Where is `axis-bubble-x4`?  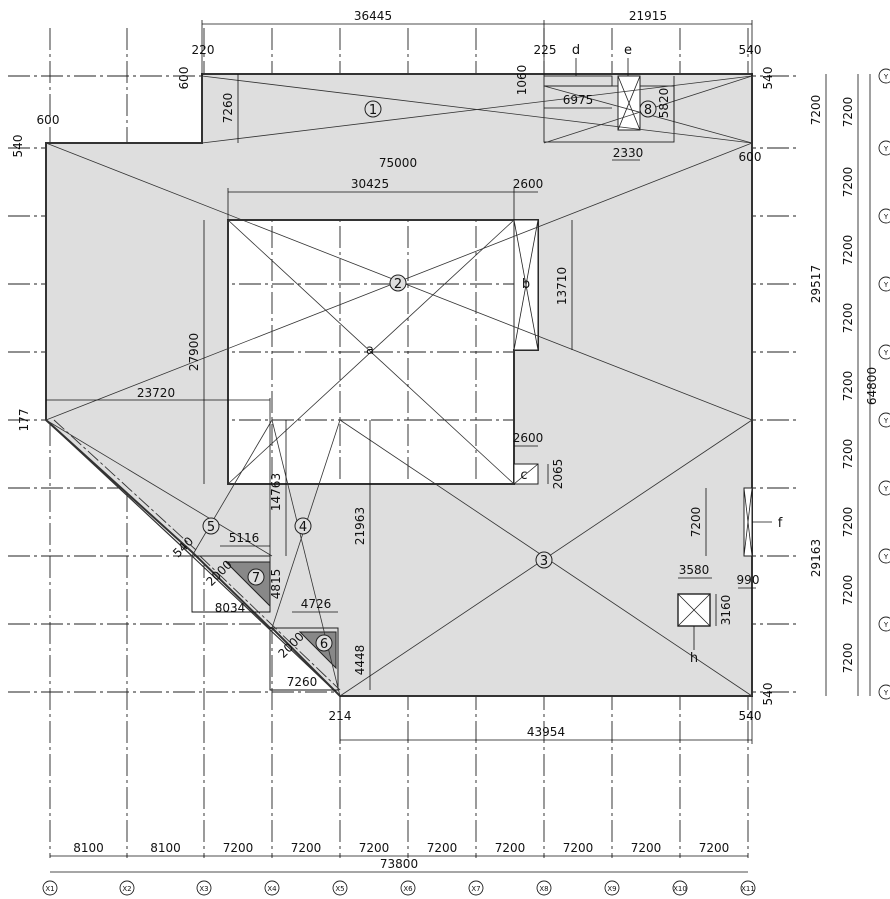
axis-bubble-x4 is located at coordinates (272, 888).